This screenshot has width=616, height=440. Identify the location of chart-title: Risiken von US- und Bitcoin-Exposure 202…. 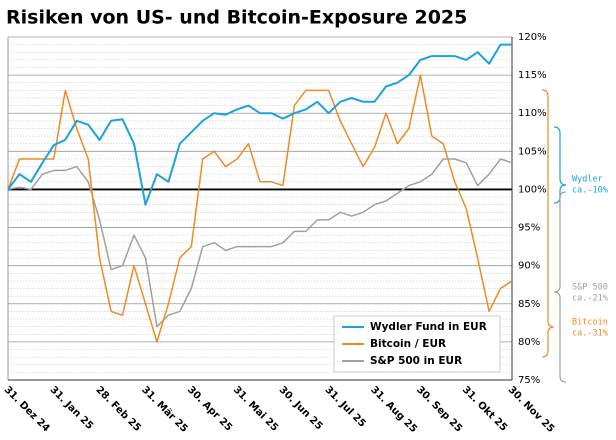
(236, 18).